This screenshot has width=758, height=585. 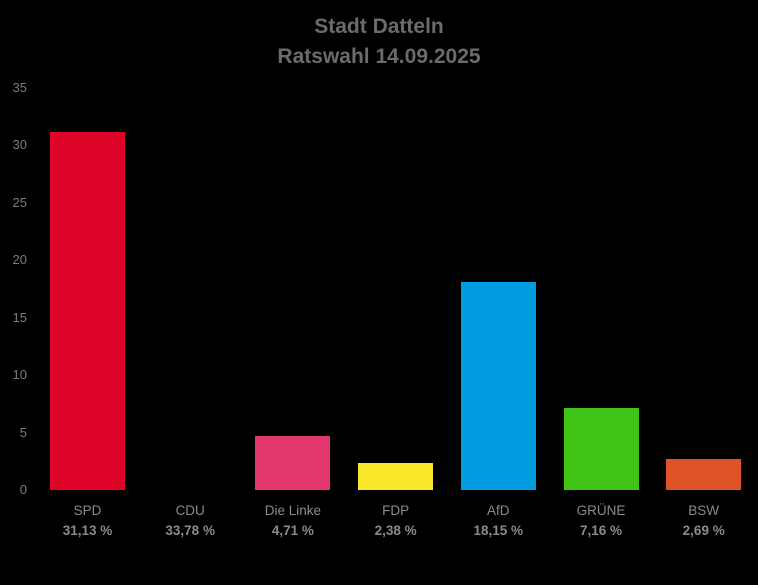 What do you see at coordinates (87, 311) in the screenshot?
I see `bar-spd` at bounding box center [87, 311].